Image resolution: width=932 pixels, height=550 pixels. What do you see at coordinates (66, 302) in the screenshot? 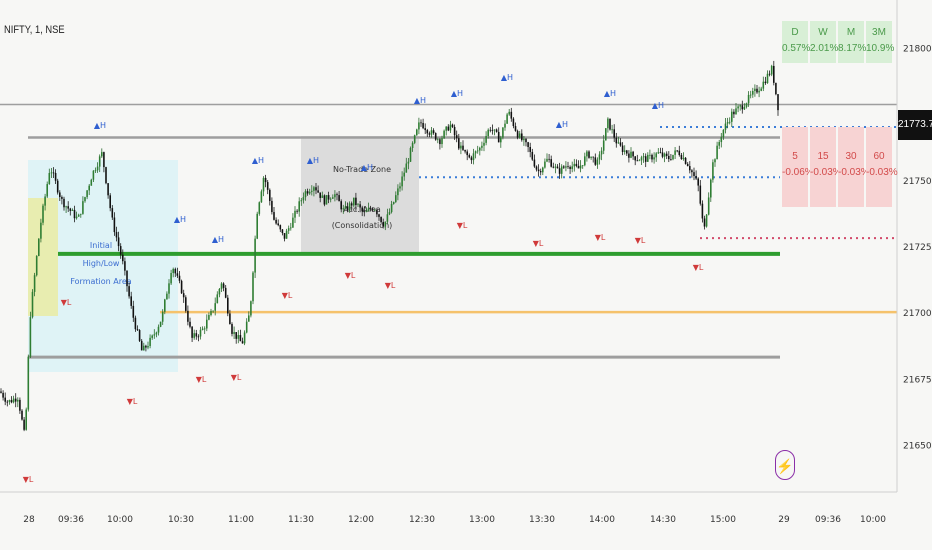
I see `low-marker: ▼L` at bounding box center [66, 302].